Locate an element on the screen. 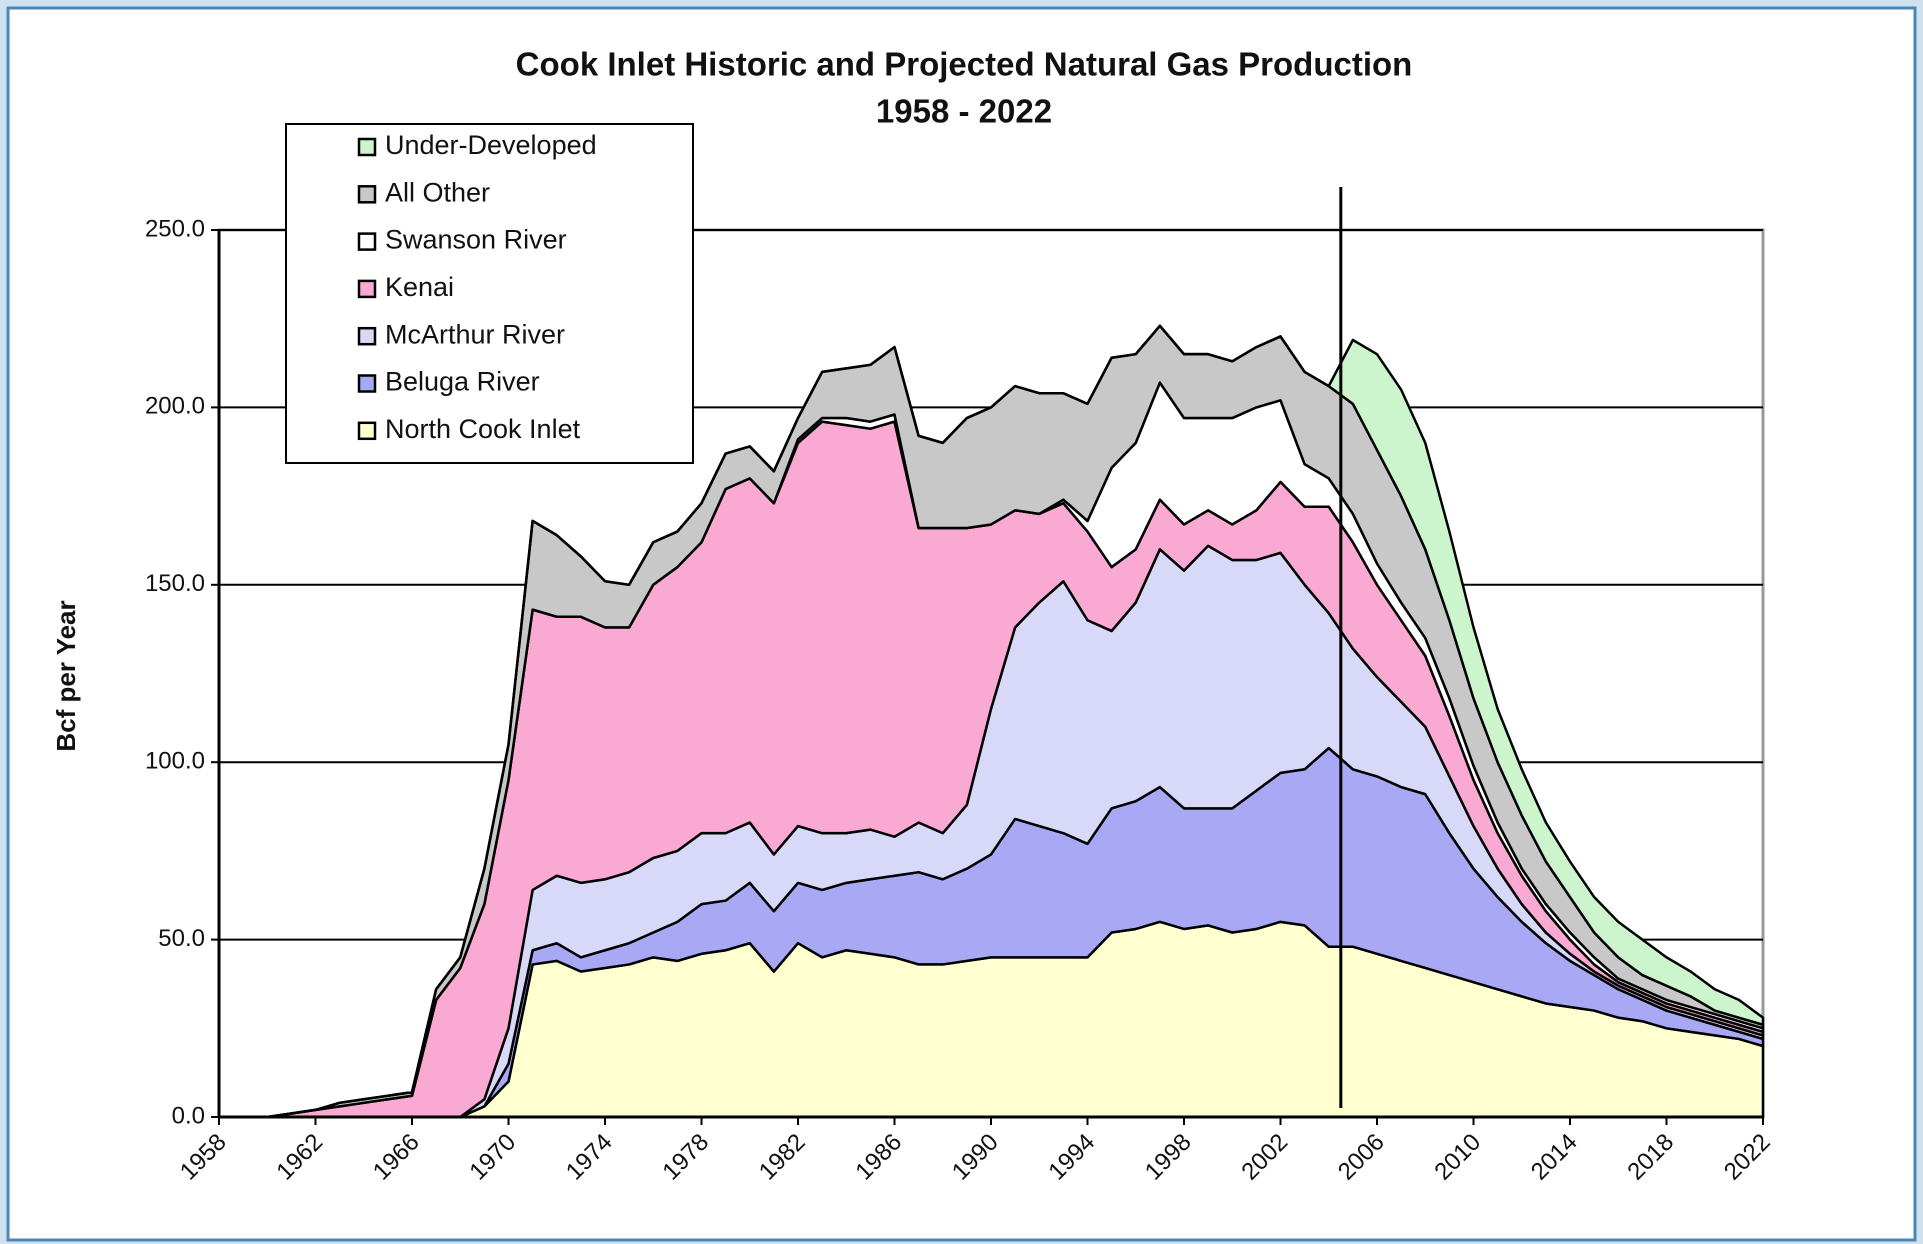  y-tick-label: 100.0 is located at coordinates (175, 761).